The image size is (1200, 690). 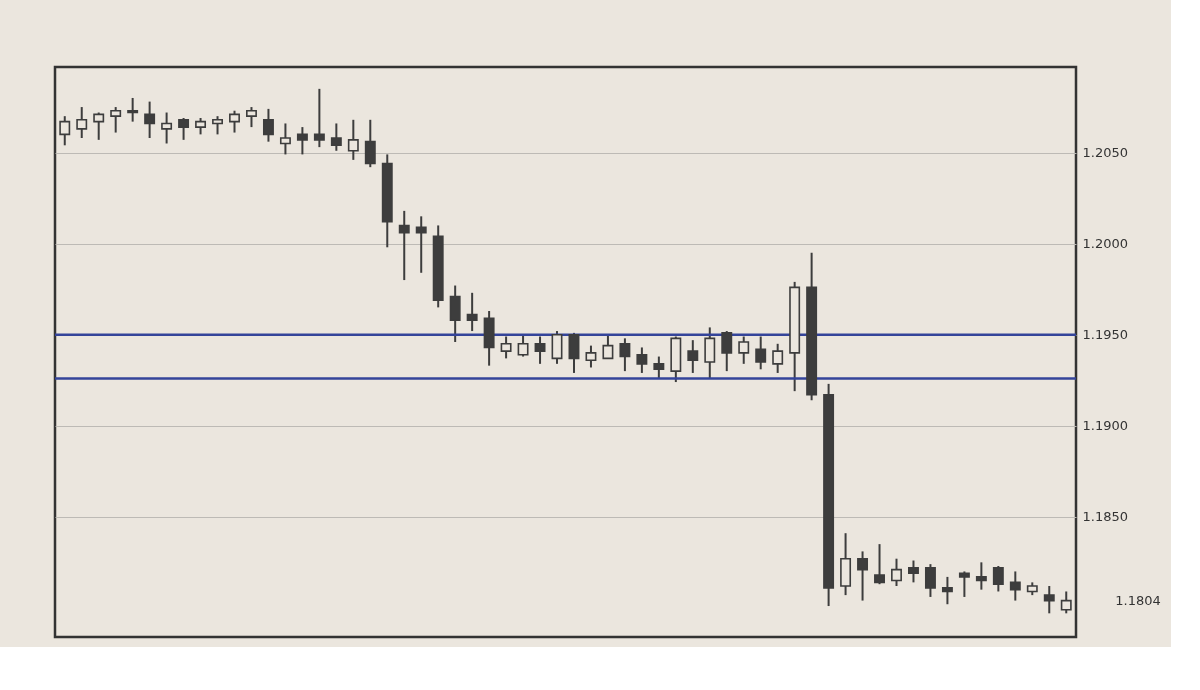 I want to click on y-tick-label: 1.1950, so click(x=1105, y=335).